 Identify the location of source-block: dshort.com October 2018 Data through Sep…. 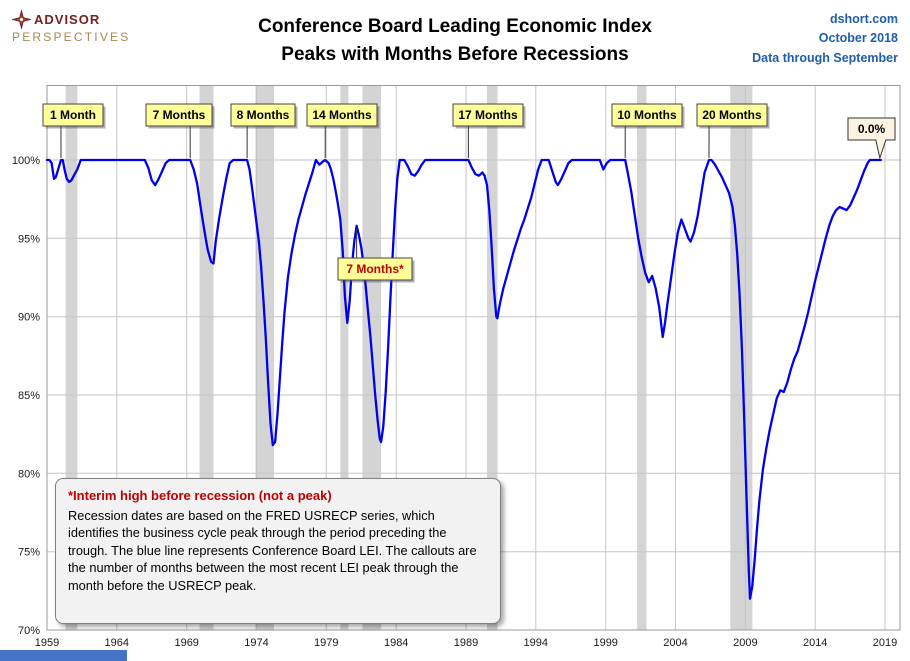
(825, 39).